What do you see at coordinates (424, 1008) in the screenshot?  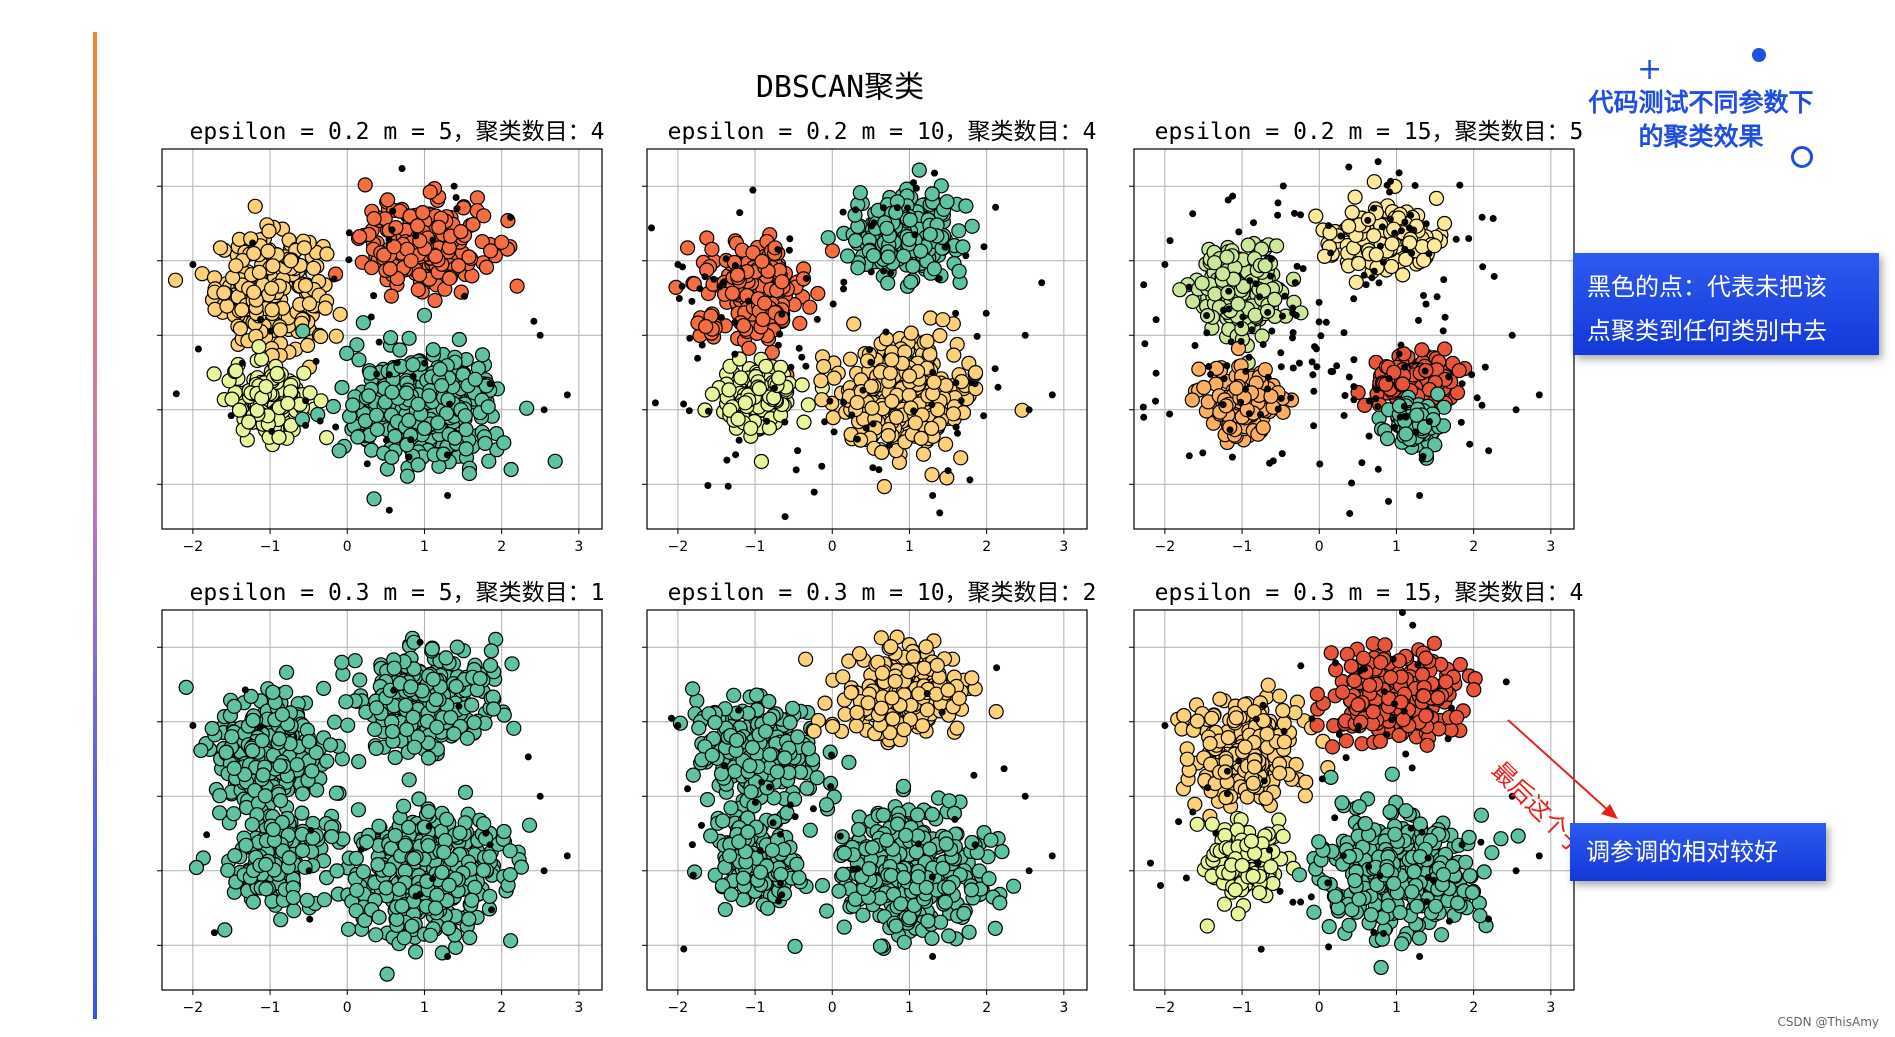 I see `x-tick-label: 1` at bounding box center [424, 1008].